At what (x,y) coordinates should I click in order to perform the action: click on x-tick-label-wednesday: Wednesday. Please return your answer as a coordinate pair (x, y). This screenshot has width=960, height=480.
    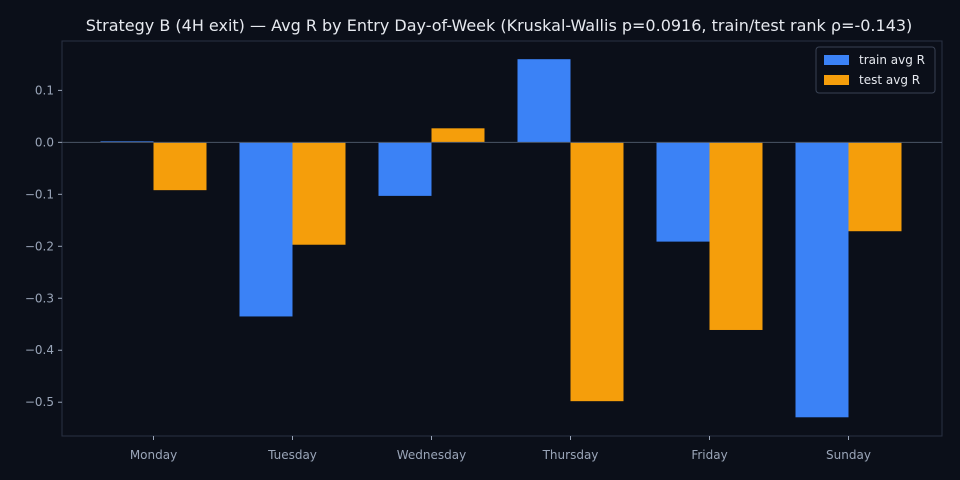
    Looking at the image, I should click on (431, 455).